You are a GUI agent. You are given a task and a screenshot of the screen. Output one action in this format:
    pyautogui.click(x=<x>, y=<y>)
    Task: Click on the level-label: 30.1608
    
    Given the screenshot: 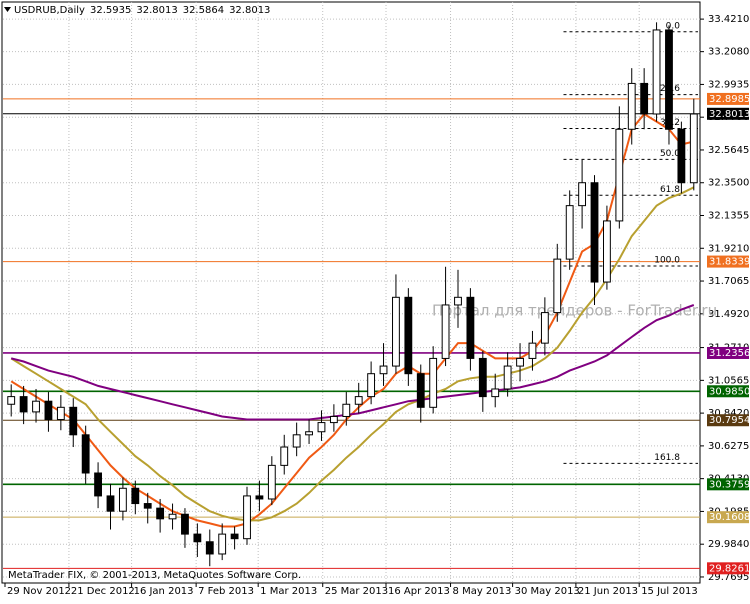 What is the action you would take?
    pyautogui.click(x=729, y=517)
    